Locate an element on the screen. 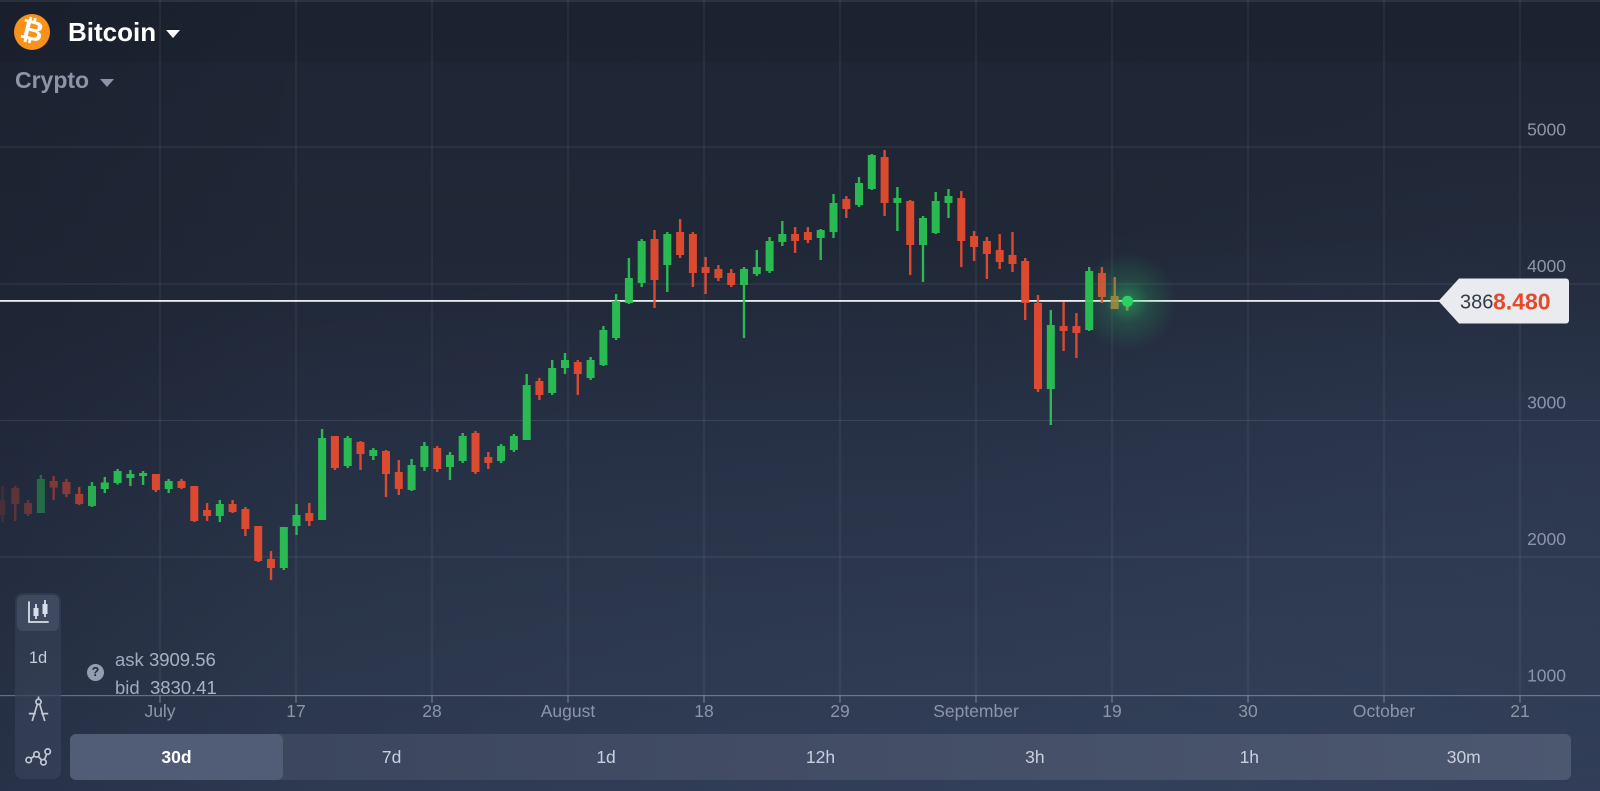  svg-text: 17 is located at coordinates (295, 711).